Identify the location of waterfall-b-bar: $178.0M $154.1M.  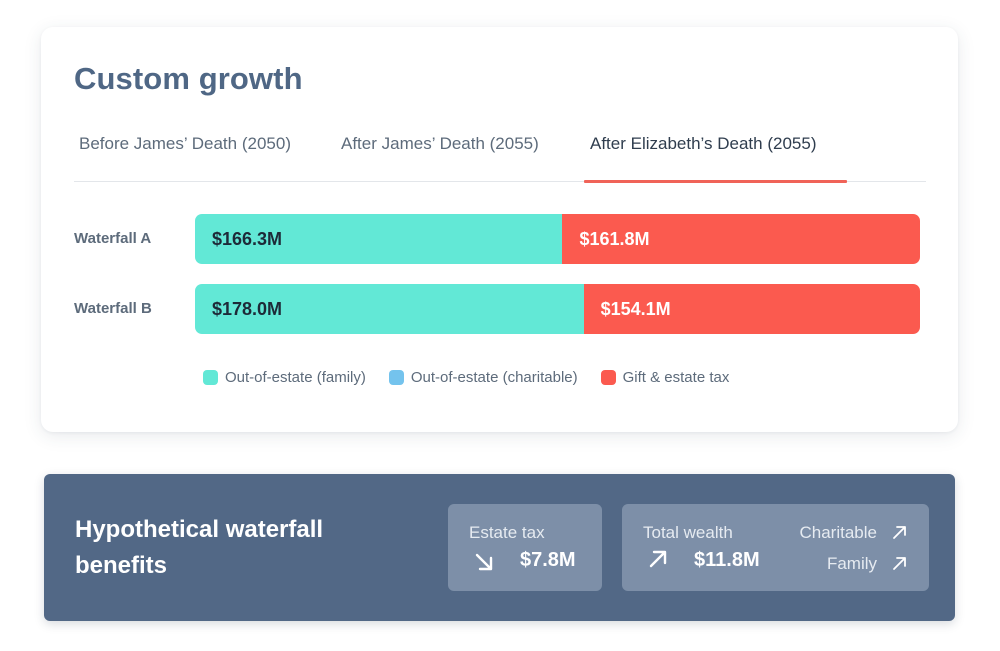
(557, 309).